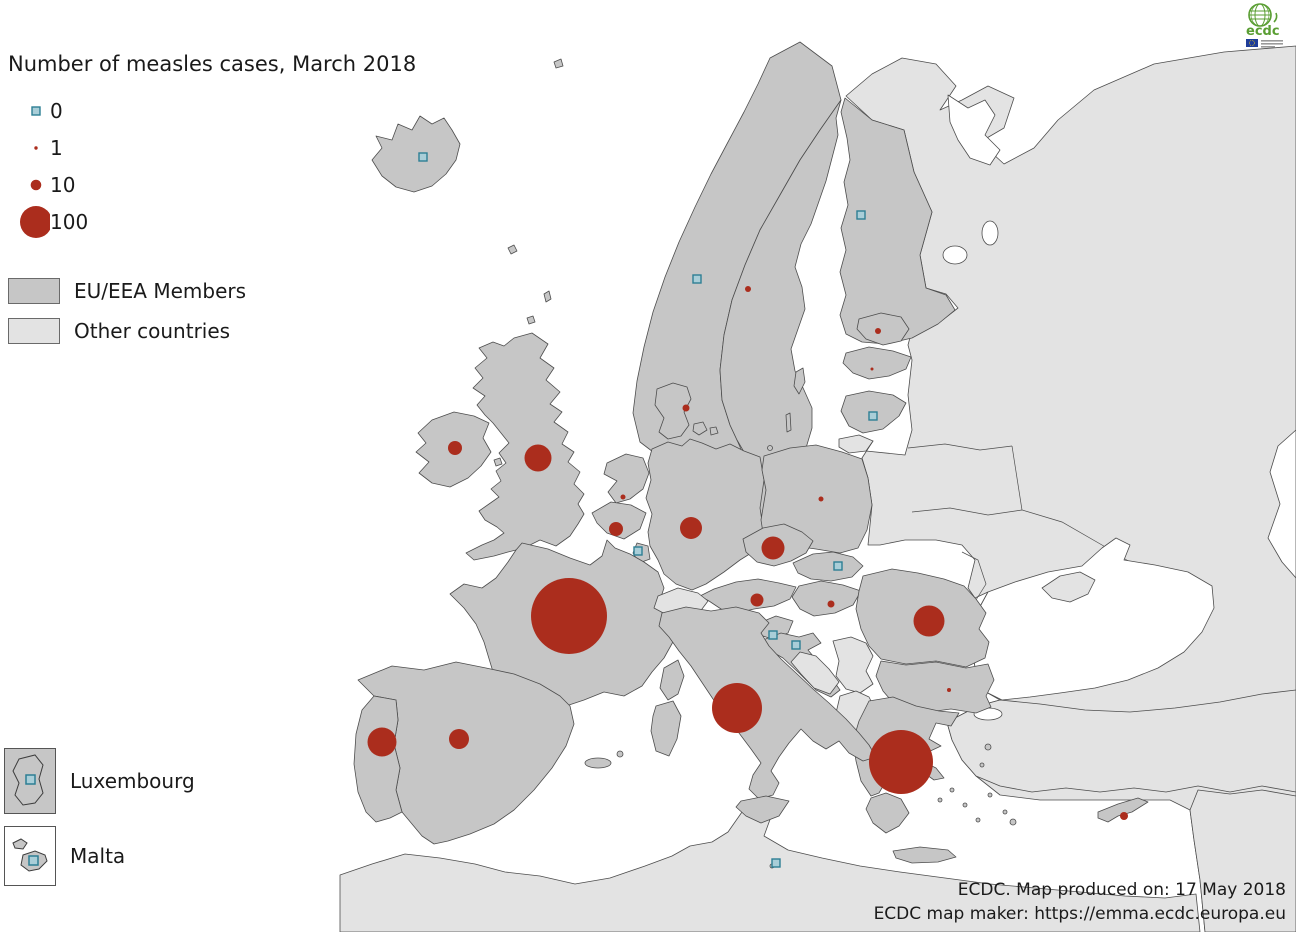  Describe the element at coordinates (1121, 741) in the screenshot. I see `country-turkey` at that location.